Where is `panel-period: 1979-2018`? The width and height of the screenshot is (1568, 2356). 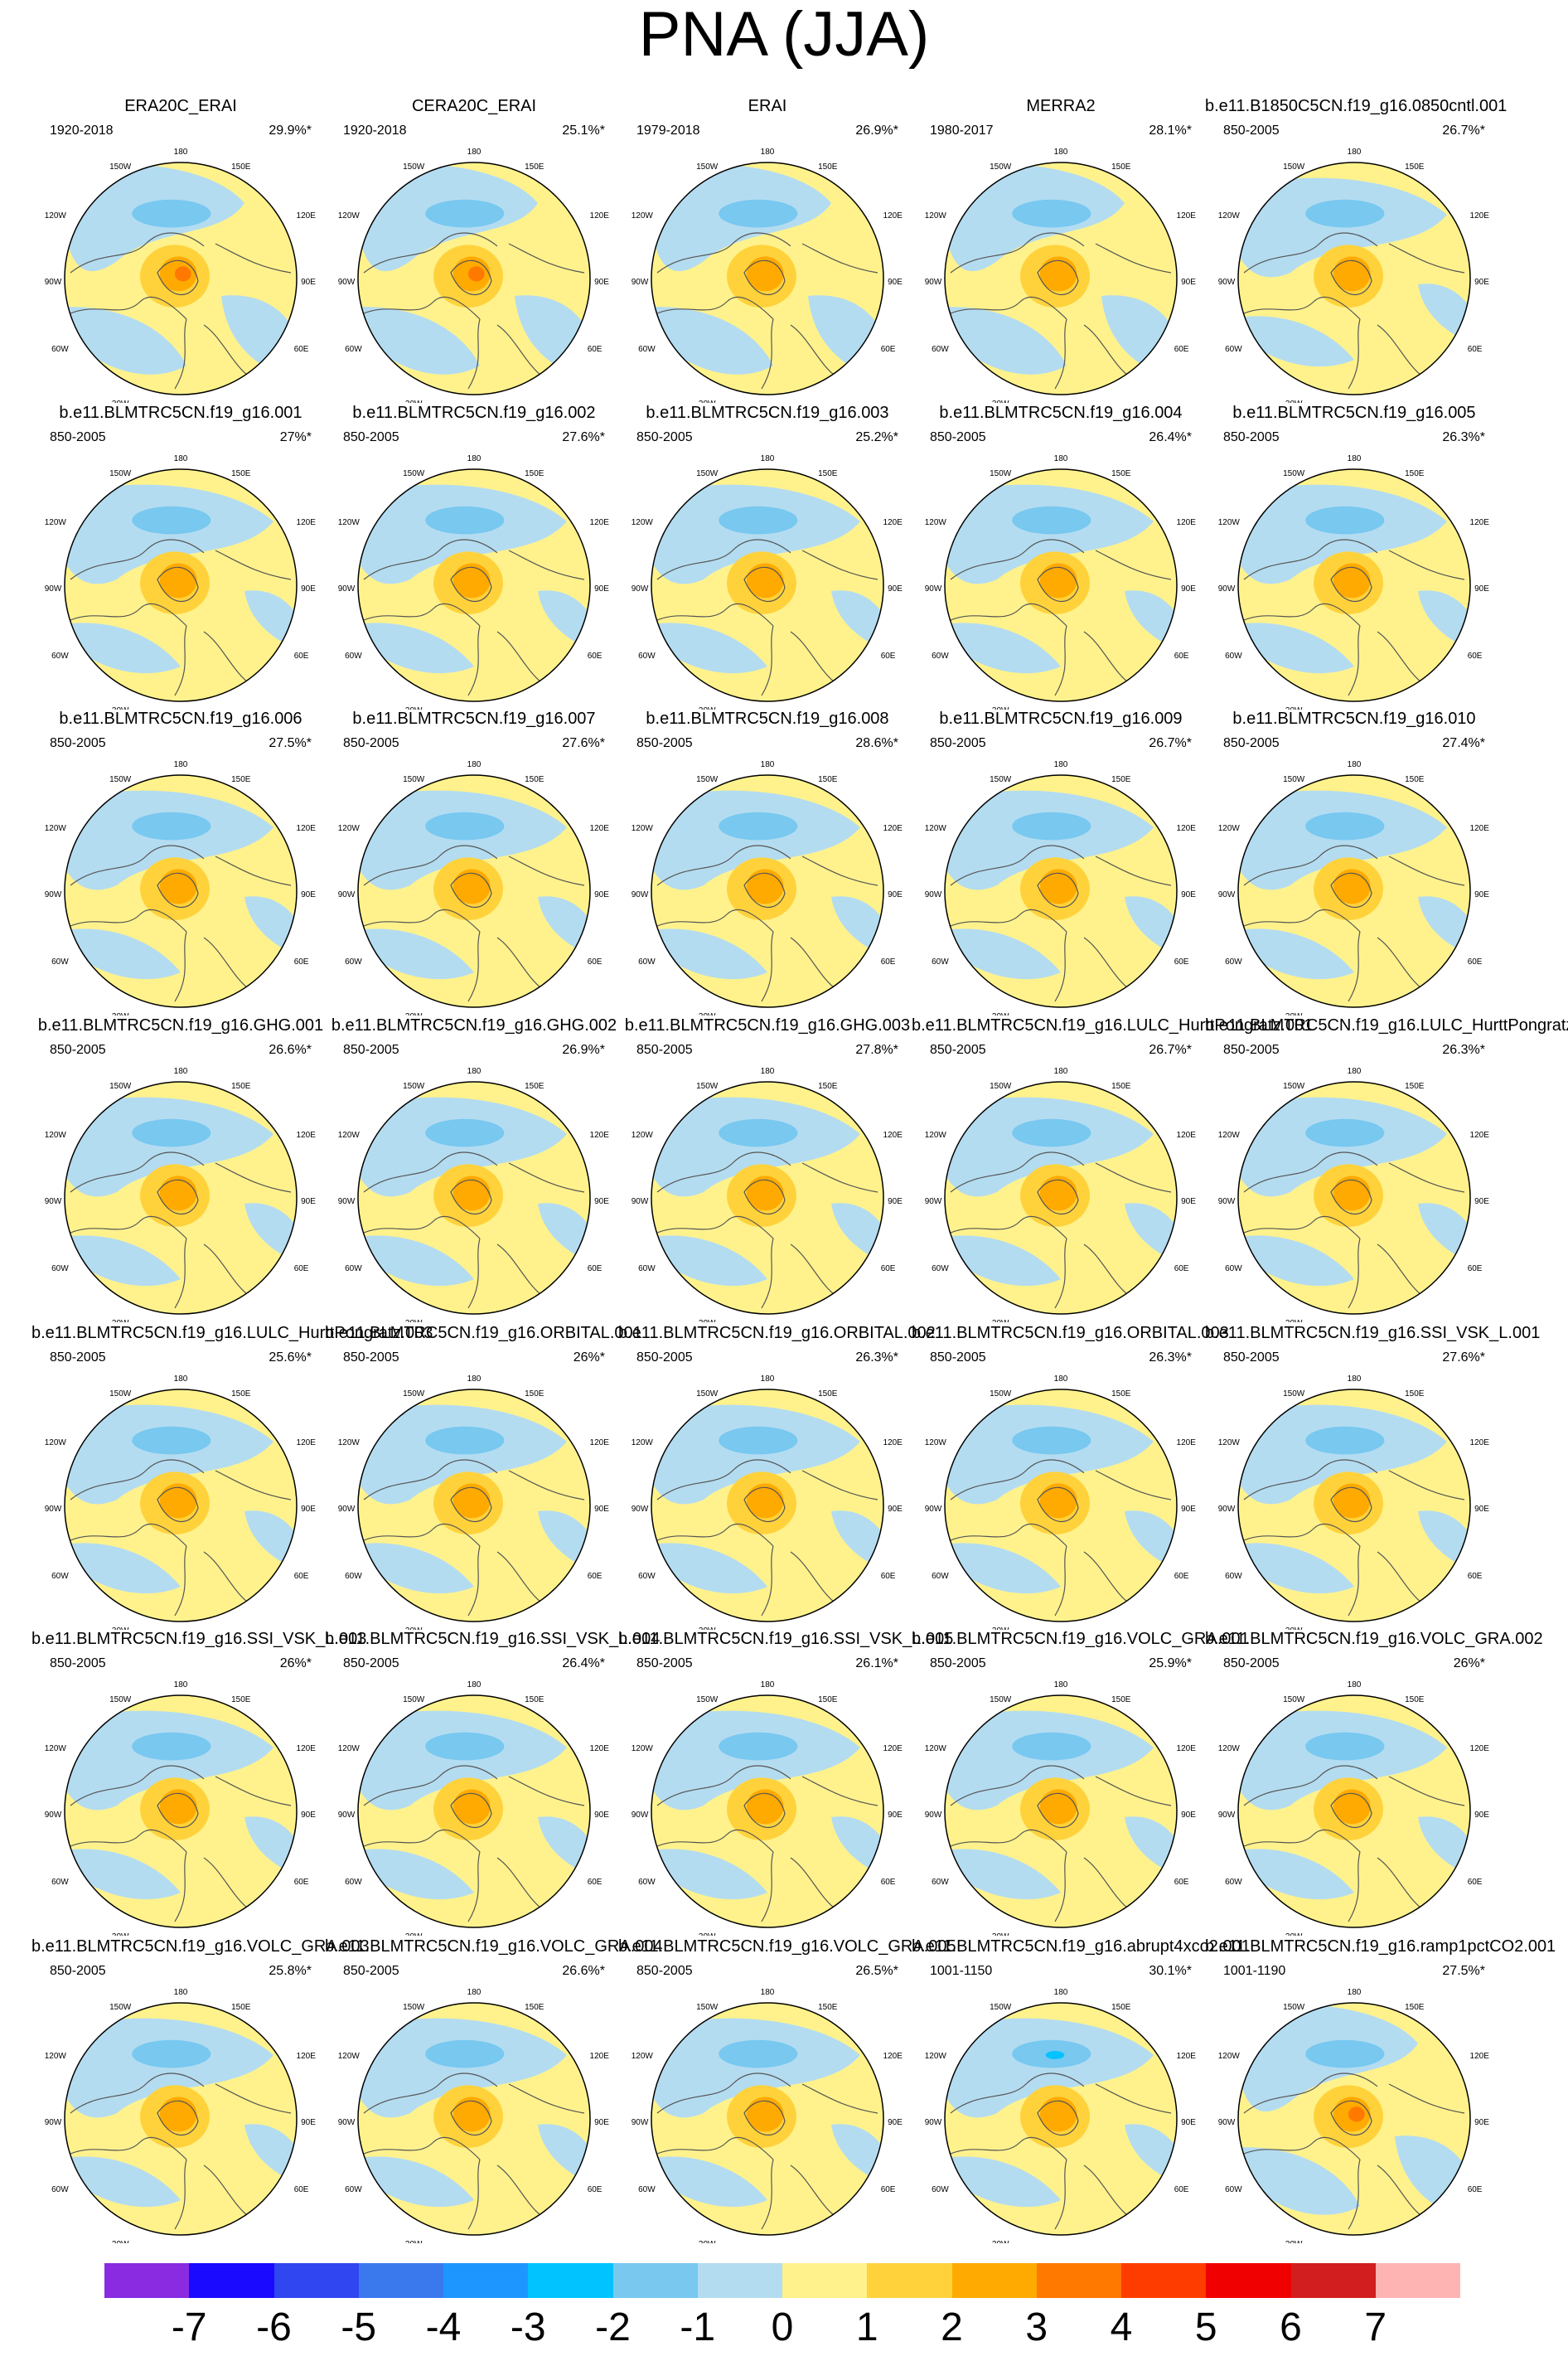 panel-period: 1979-2018 is located at coordinates (668, 131).